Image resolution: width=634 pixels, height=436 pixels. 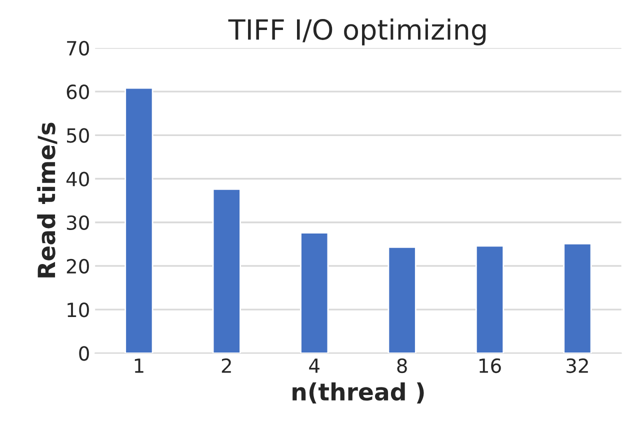 I want to click on chart-title: TIFF I/O optimizing, so click(x=357, y=32).